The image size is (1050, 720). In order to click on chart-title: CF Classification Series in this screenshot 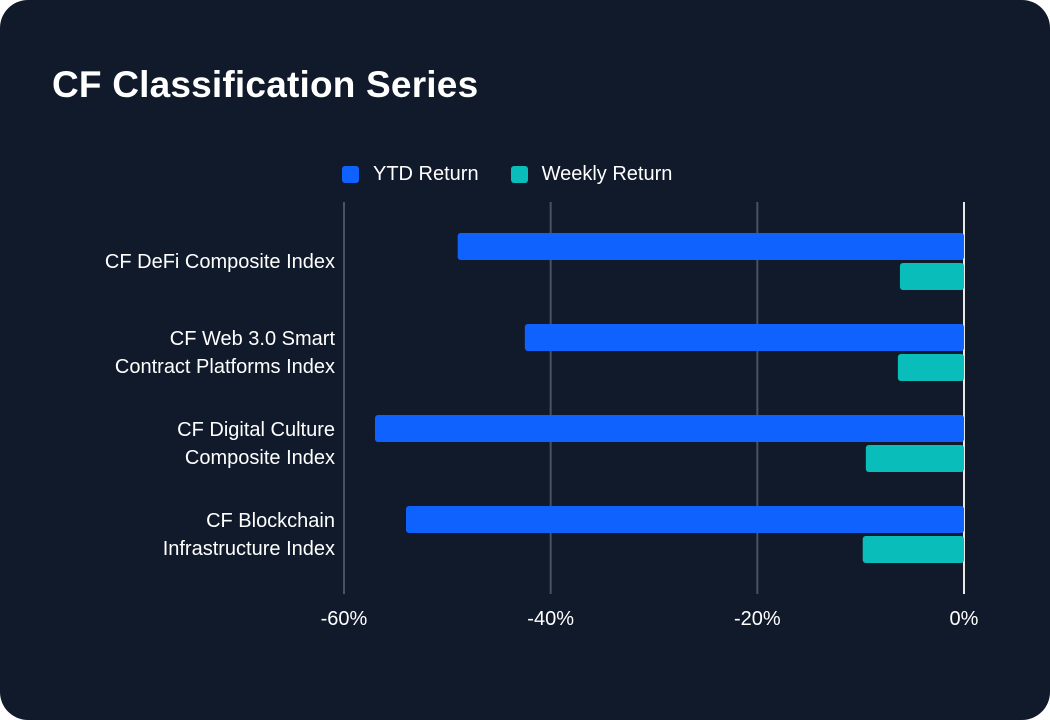, I will do `click(265, 84)`.